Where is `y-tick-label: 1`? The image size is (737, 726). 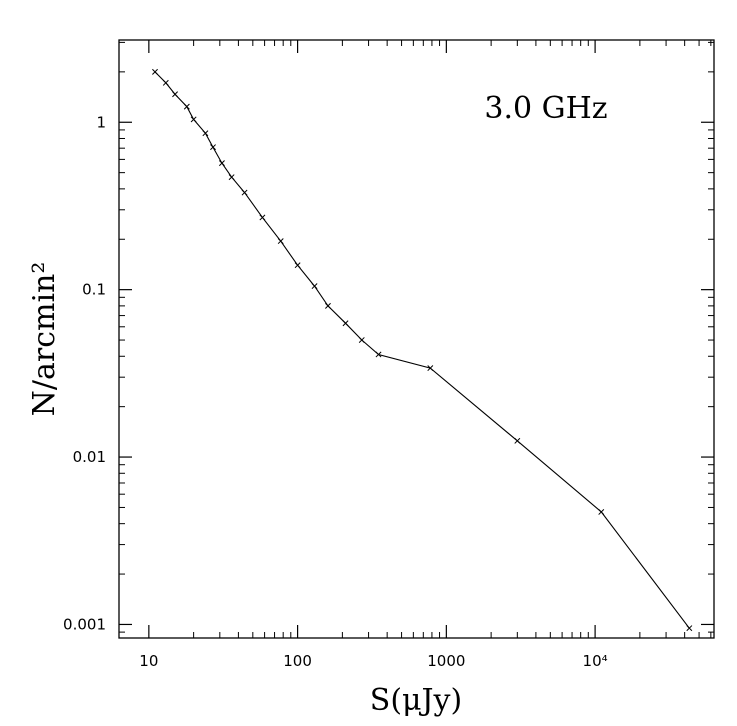
y-tick-label: 1 is located at coordinates (101, 122).